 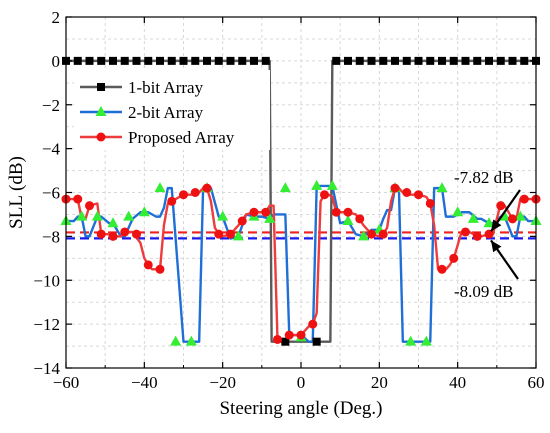 I want to click on x-tick-label: 60, so click(x=536, y=382).